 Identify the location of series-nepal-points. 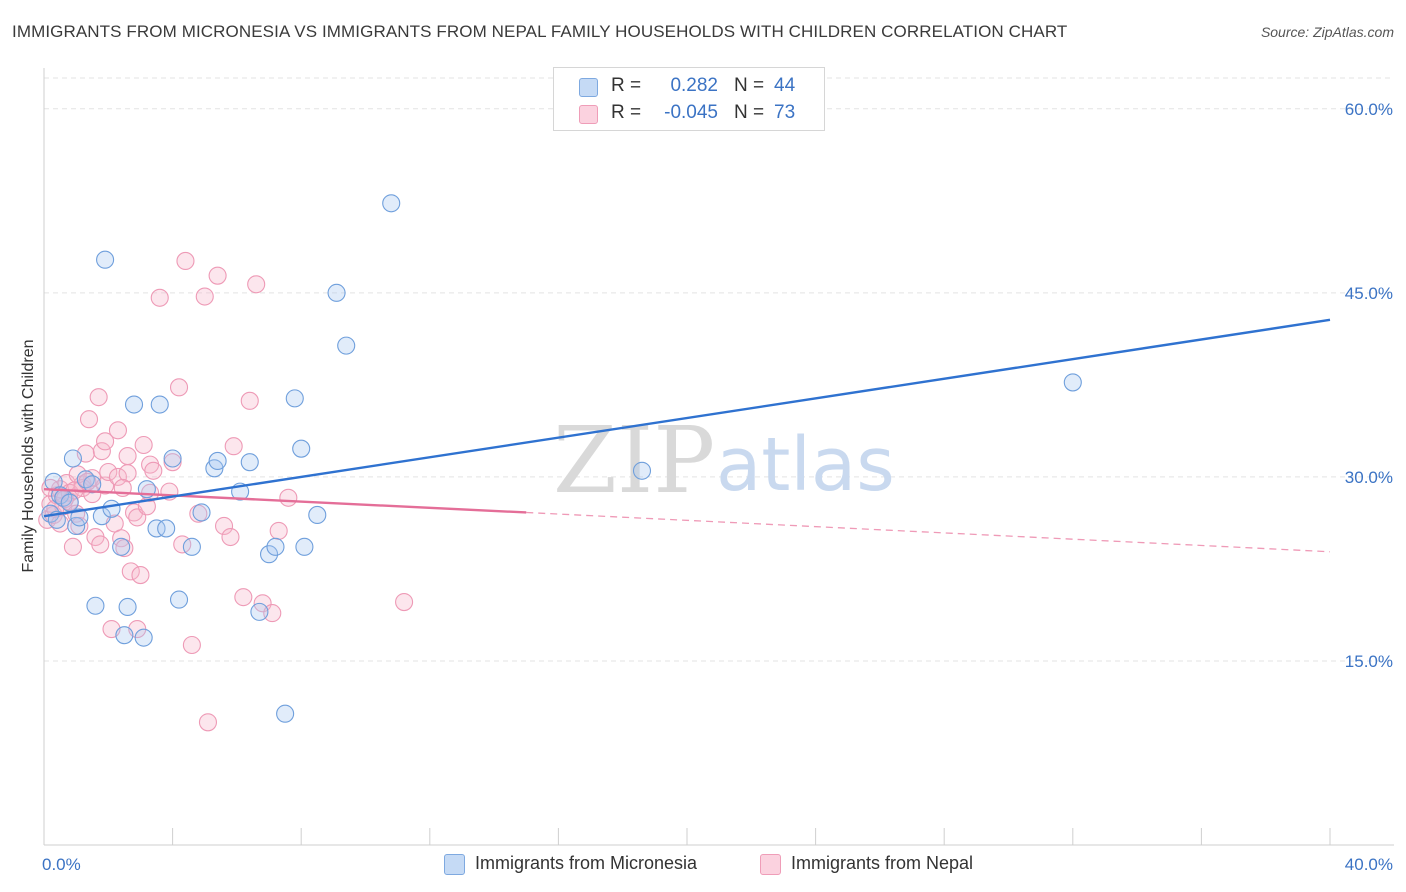
(226, 491).